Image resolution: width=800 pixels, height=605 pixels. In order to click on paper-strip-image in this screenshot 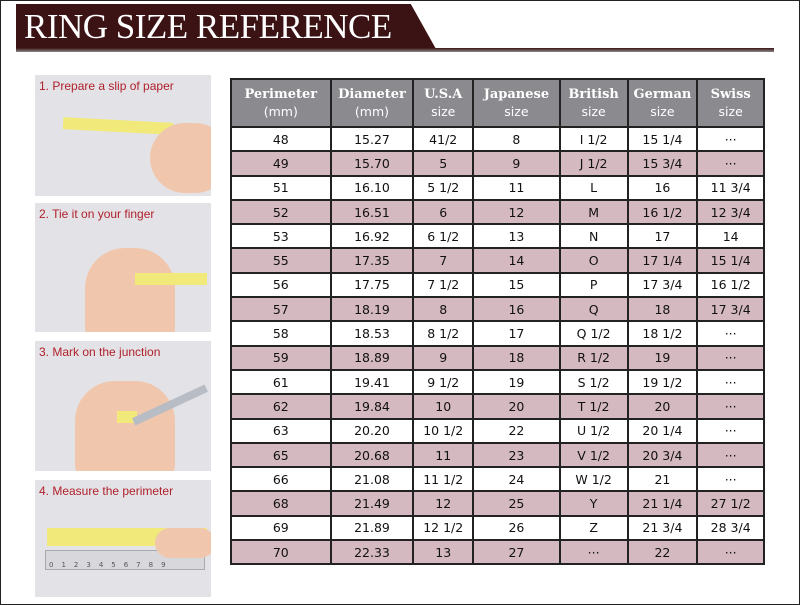, I will do `click(118, 126)`.